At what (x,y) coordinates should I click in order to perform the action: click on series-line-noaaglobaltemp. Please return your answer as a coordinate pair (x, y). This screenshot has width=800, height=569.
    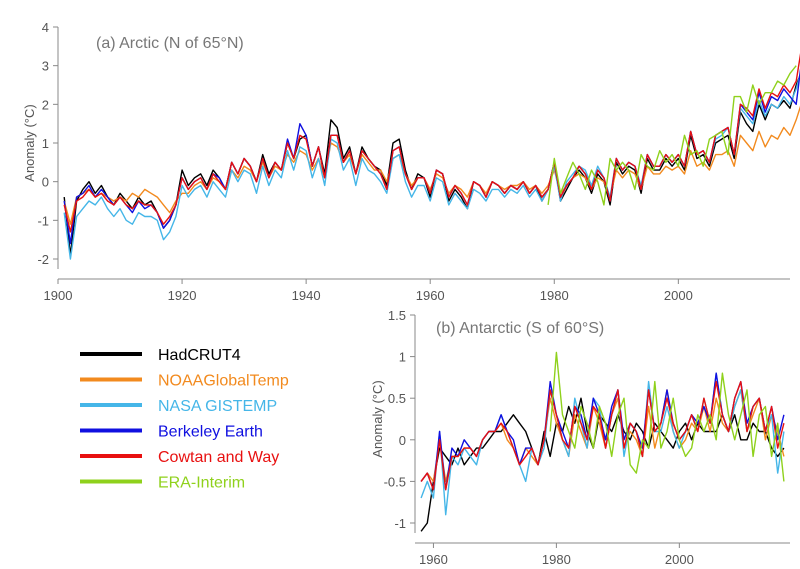
    Looking at the image, I should click on (602, 436).